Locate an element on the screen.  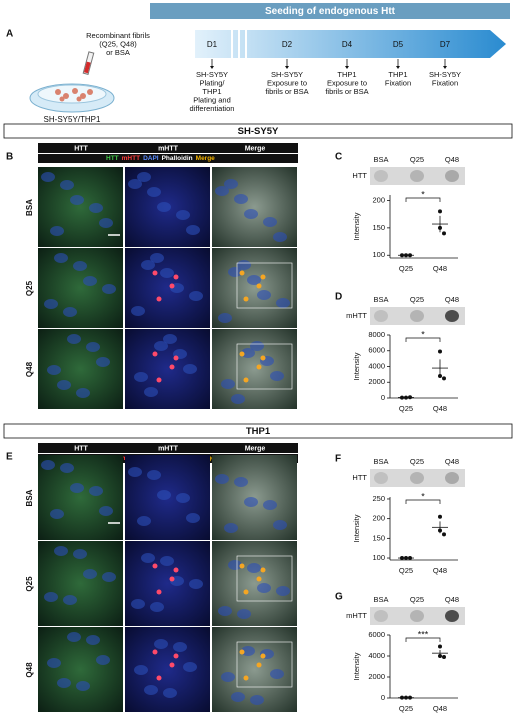
panel-label: F is located at coordinates (338, 459).